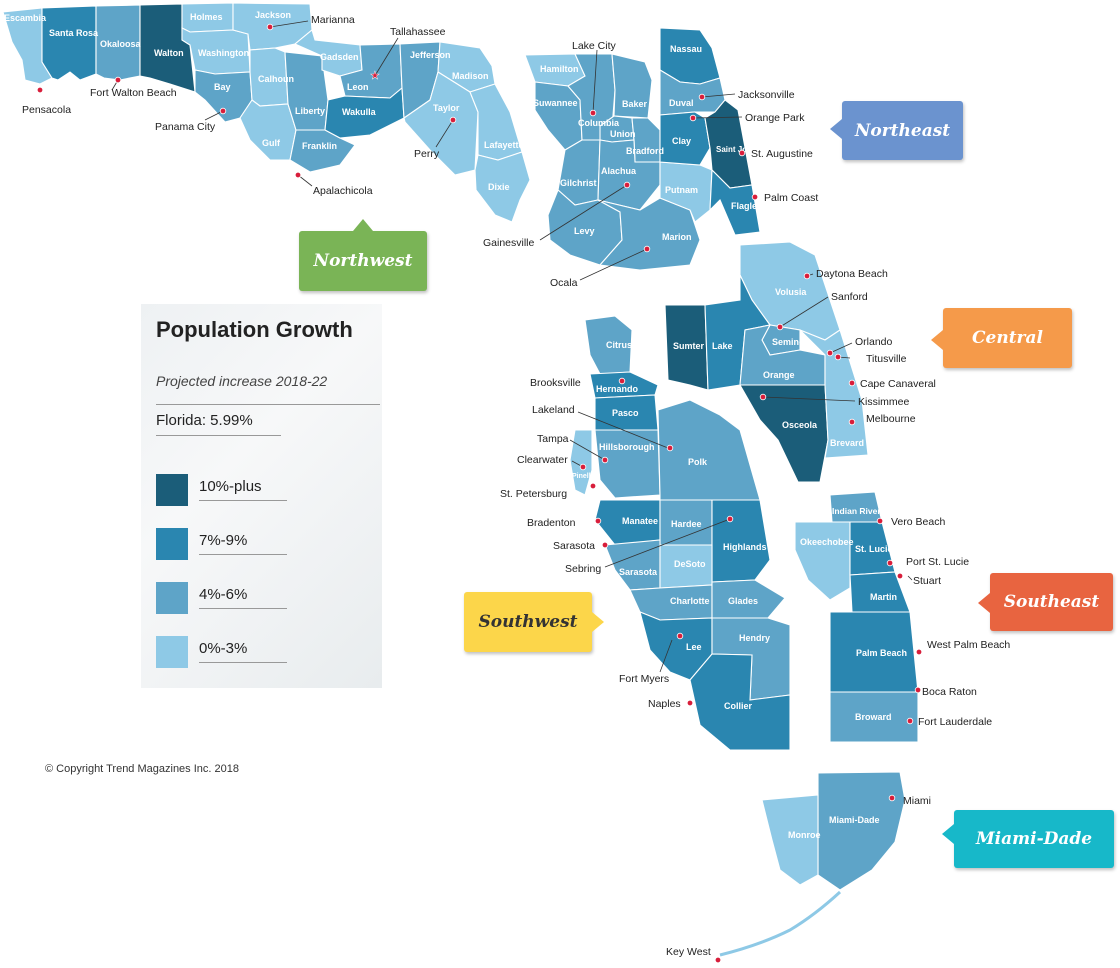 Image resolution: width=1120 pixels, height=968 pixels. I want to click on region-tag-northwest: Northwest, so click(363, 255).